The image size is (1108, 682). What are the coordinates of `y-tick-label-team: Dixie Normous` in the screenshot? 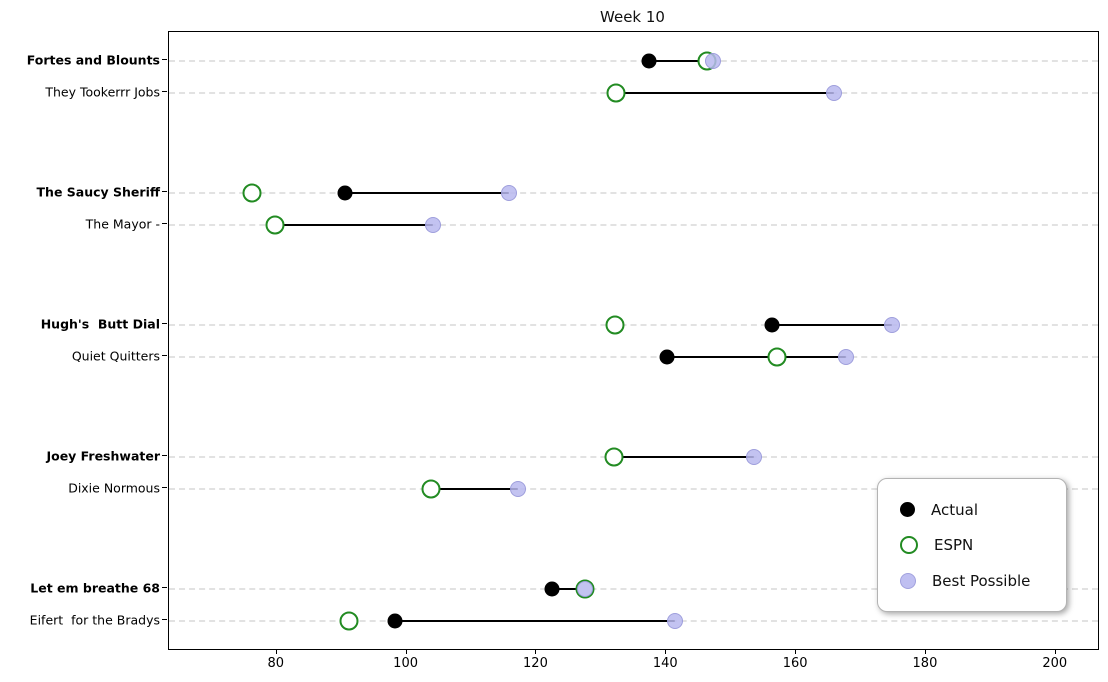 It's located at (114, 488).